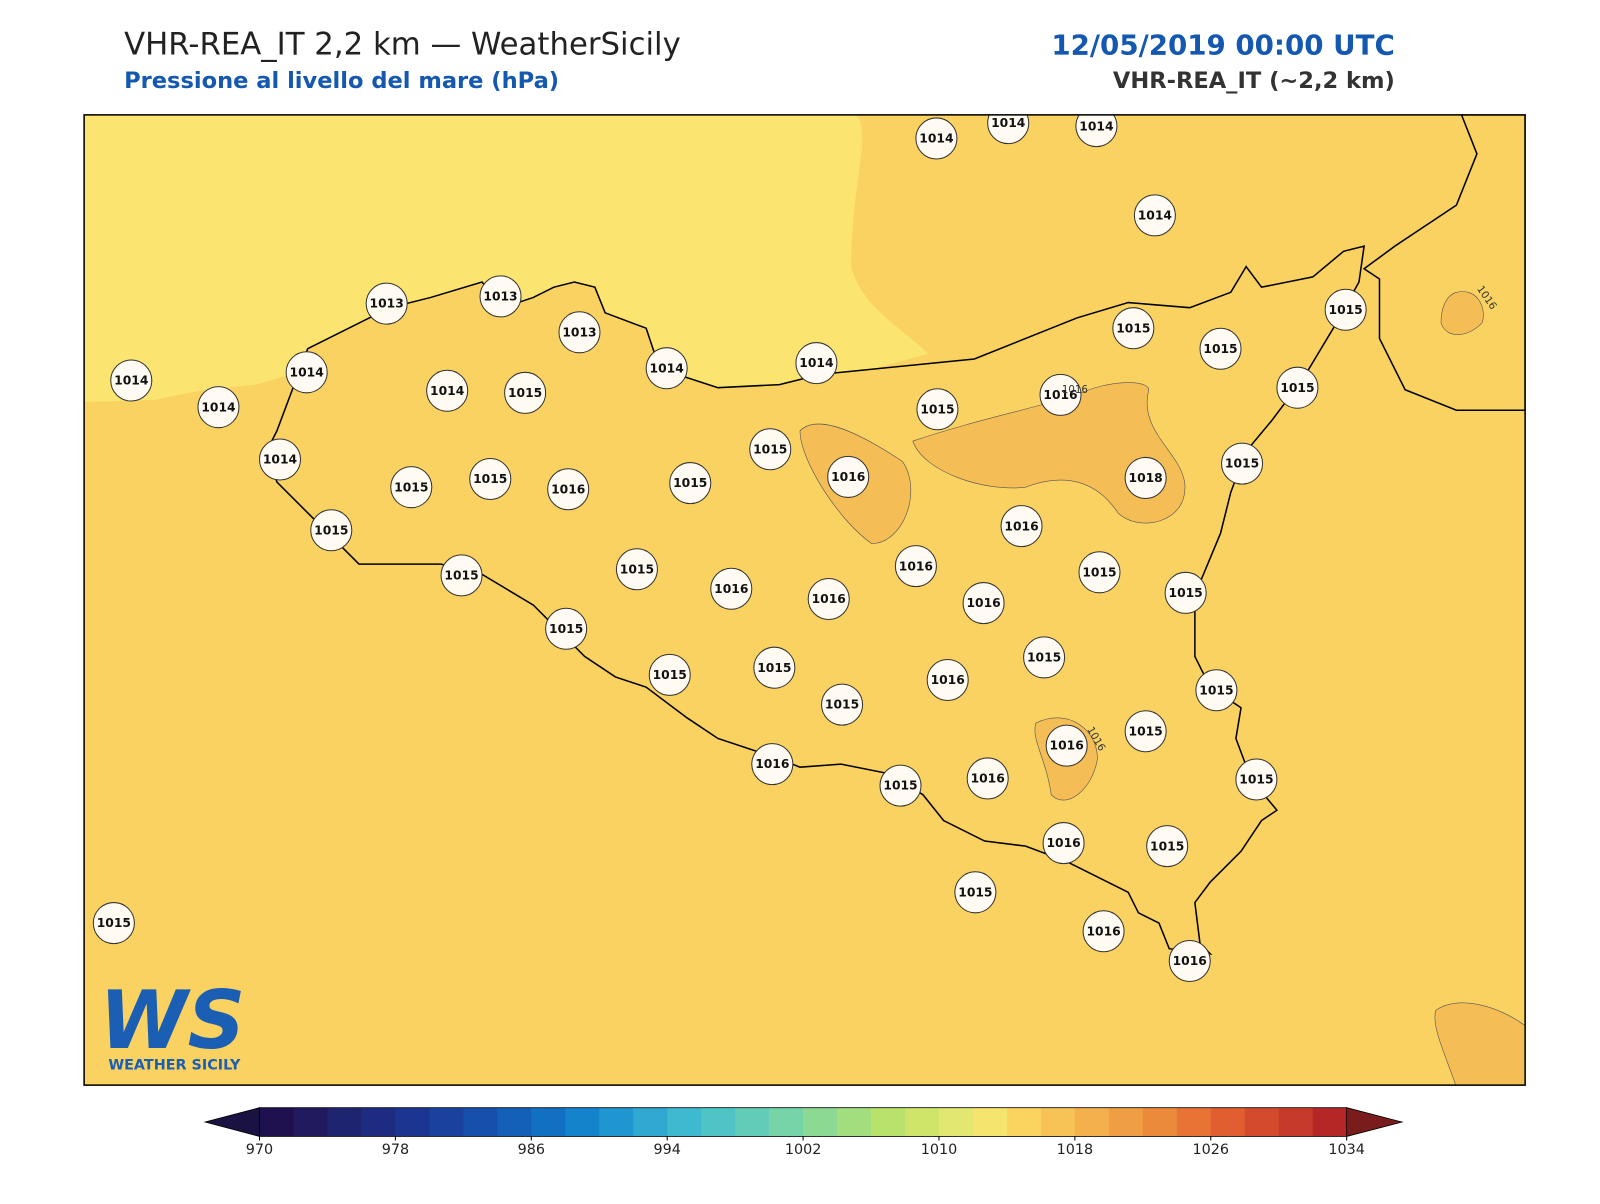 The height and width of the screenshot is (1204, 1600). I want to click on colorbar-tick-label: 970, so click(259, 1150).